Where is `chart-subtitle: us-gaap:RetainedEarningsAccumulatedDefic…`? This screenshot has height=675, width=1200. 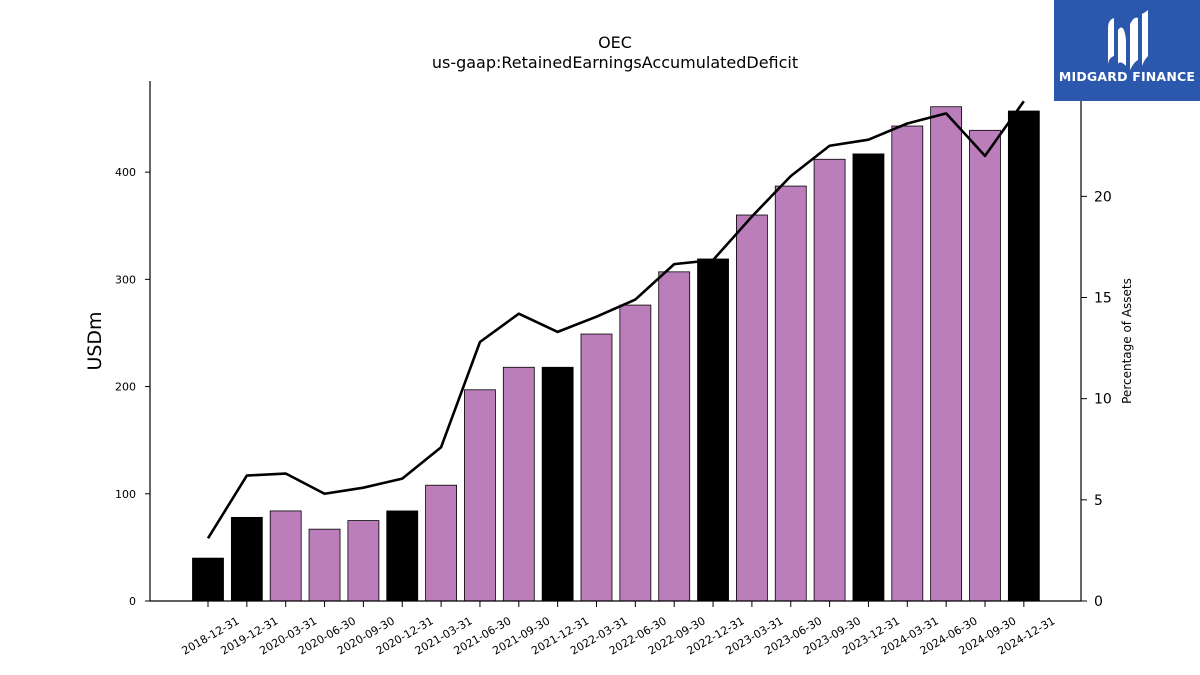
chart-subtitle: us-gaap:RetainedEarningsAccumulatedDefic… is located at coordinates (615, 62).